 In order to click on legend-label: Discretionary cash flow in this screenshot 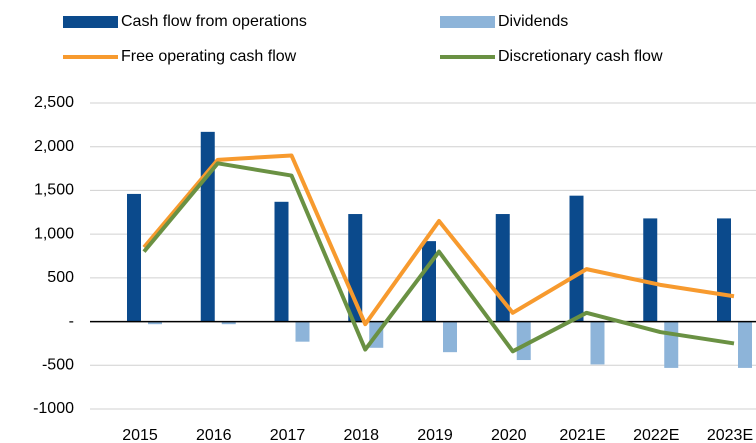, I will do `click(580, 56)`.